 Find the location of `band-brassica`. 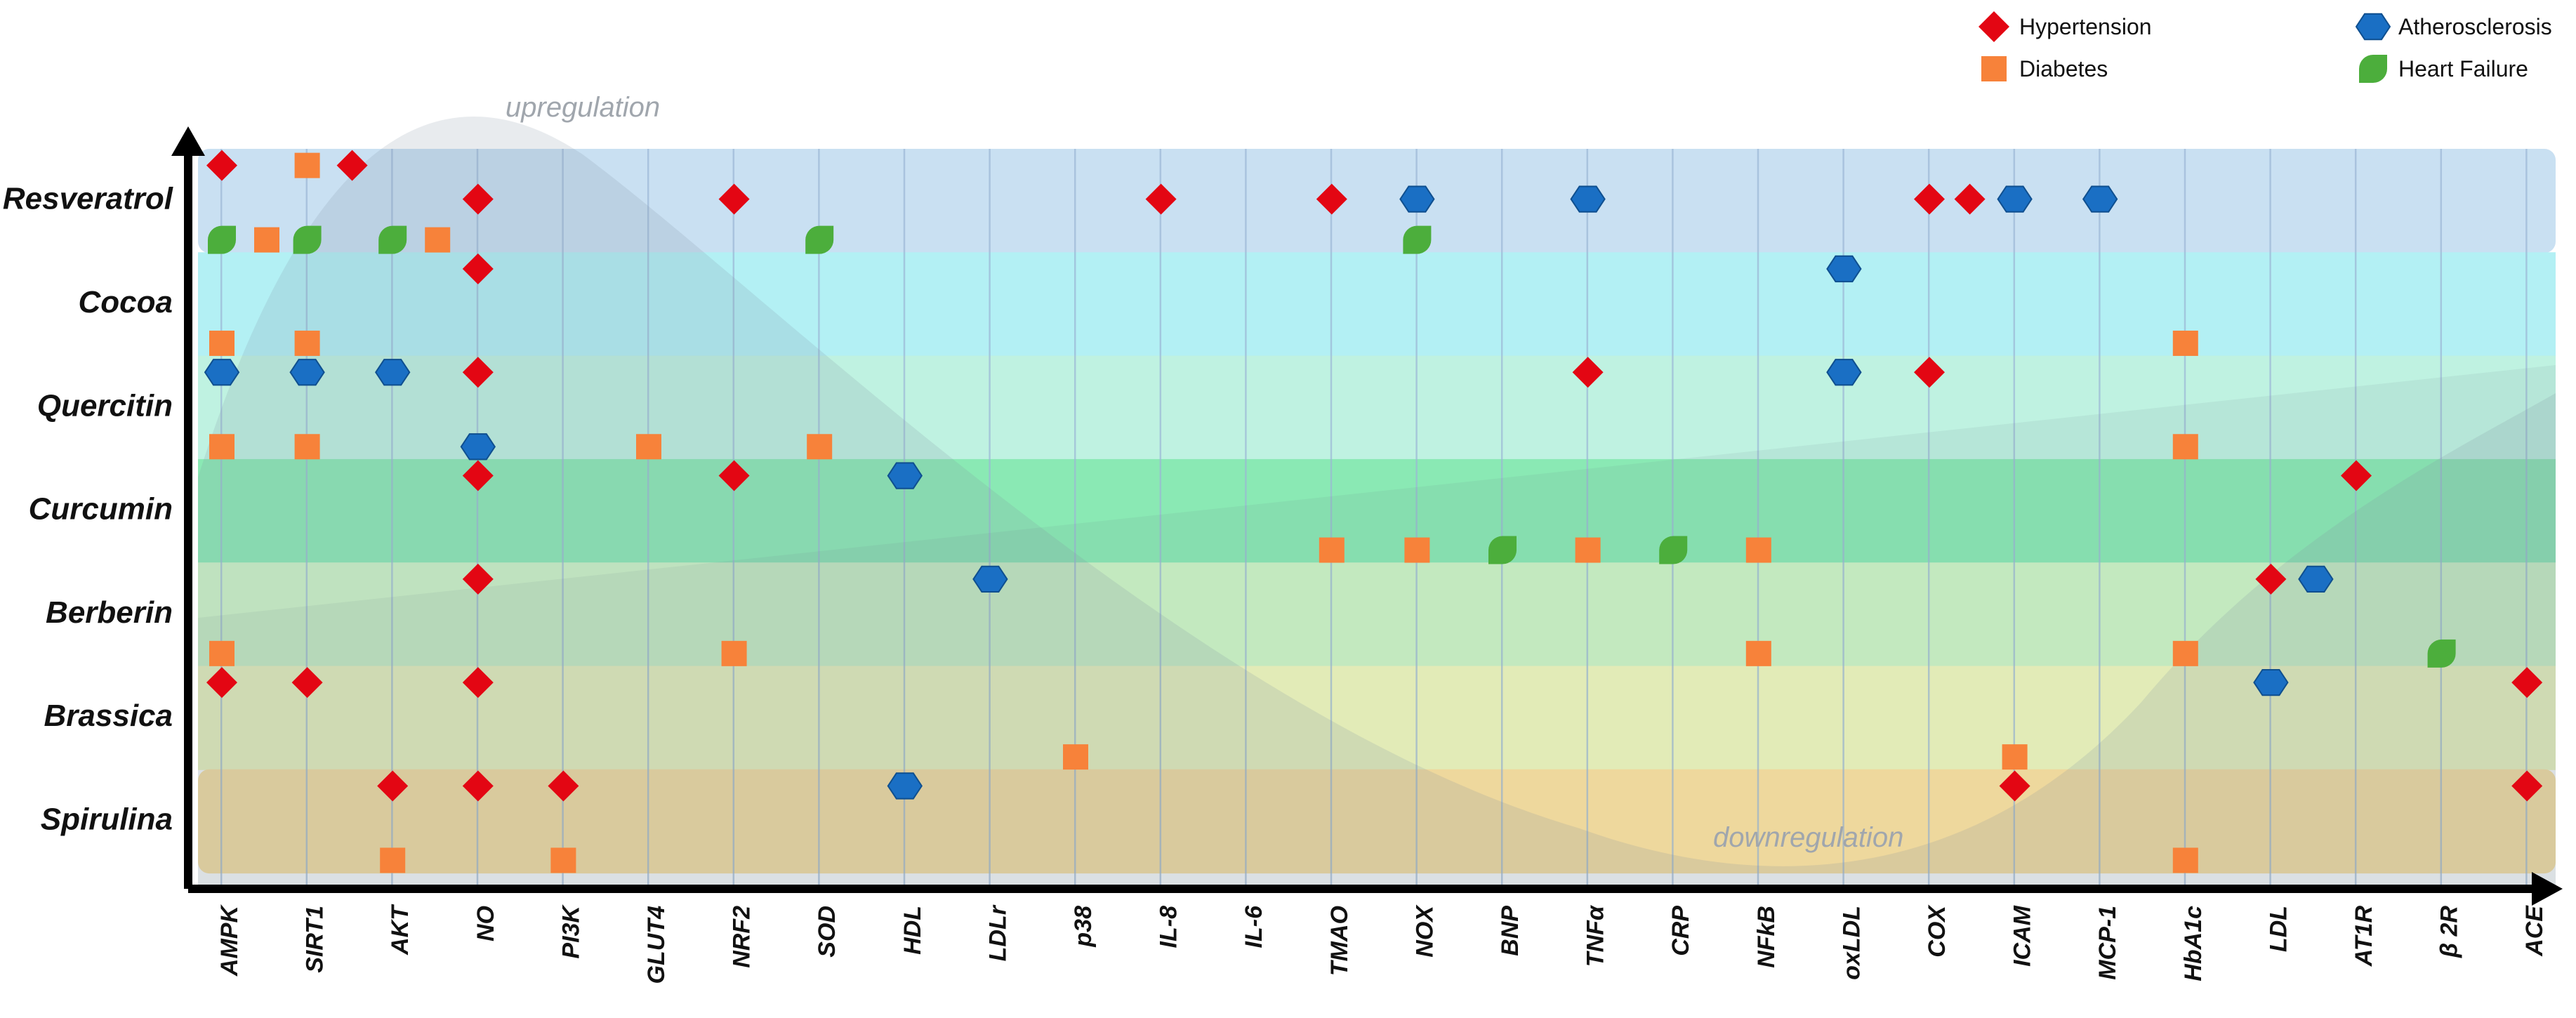

band-brassica is located at coordinates (1377, 718).